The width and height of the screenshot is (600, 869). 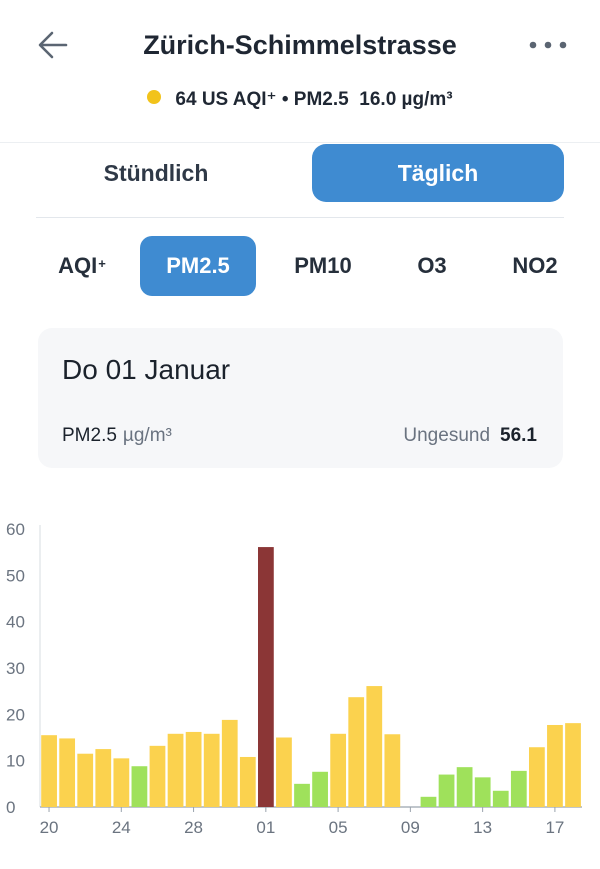 What do you see at coordinates (89, 435) in the screenshot?
I see `card-parameter-name: PM2.5` at bounding box center [89, 435].